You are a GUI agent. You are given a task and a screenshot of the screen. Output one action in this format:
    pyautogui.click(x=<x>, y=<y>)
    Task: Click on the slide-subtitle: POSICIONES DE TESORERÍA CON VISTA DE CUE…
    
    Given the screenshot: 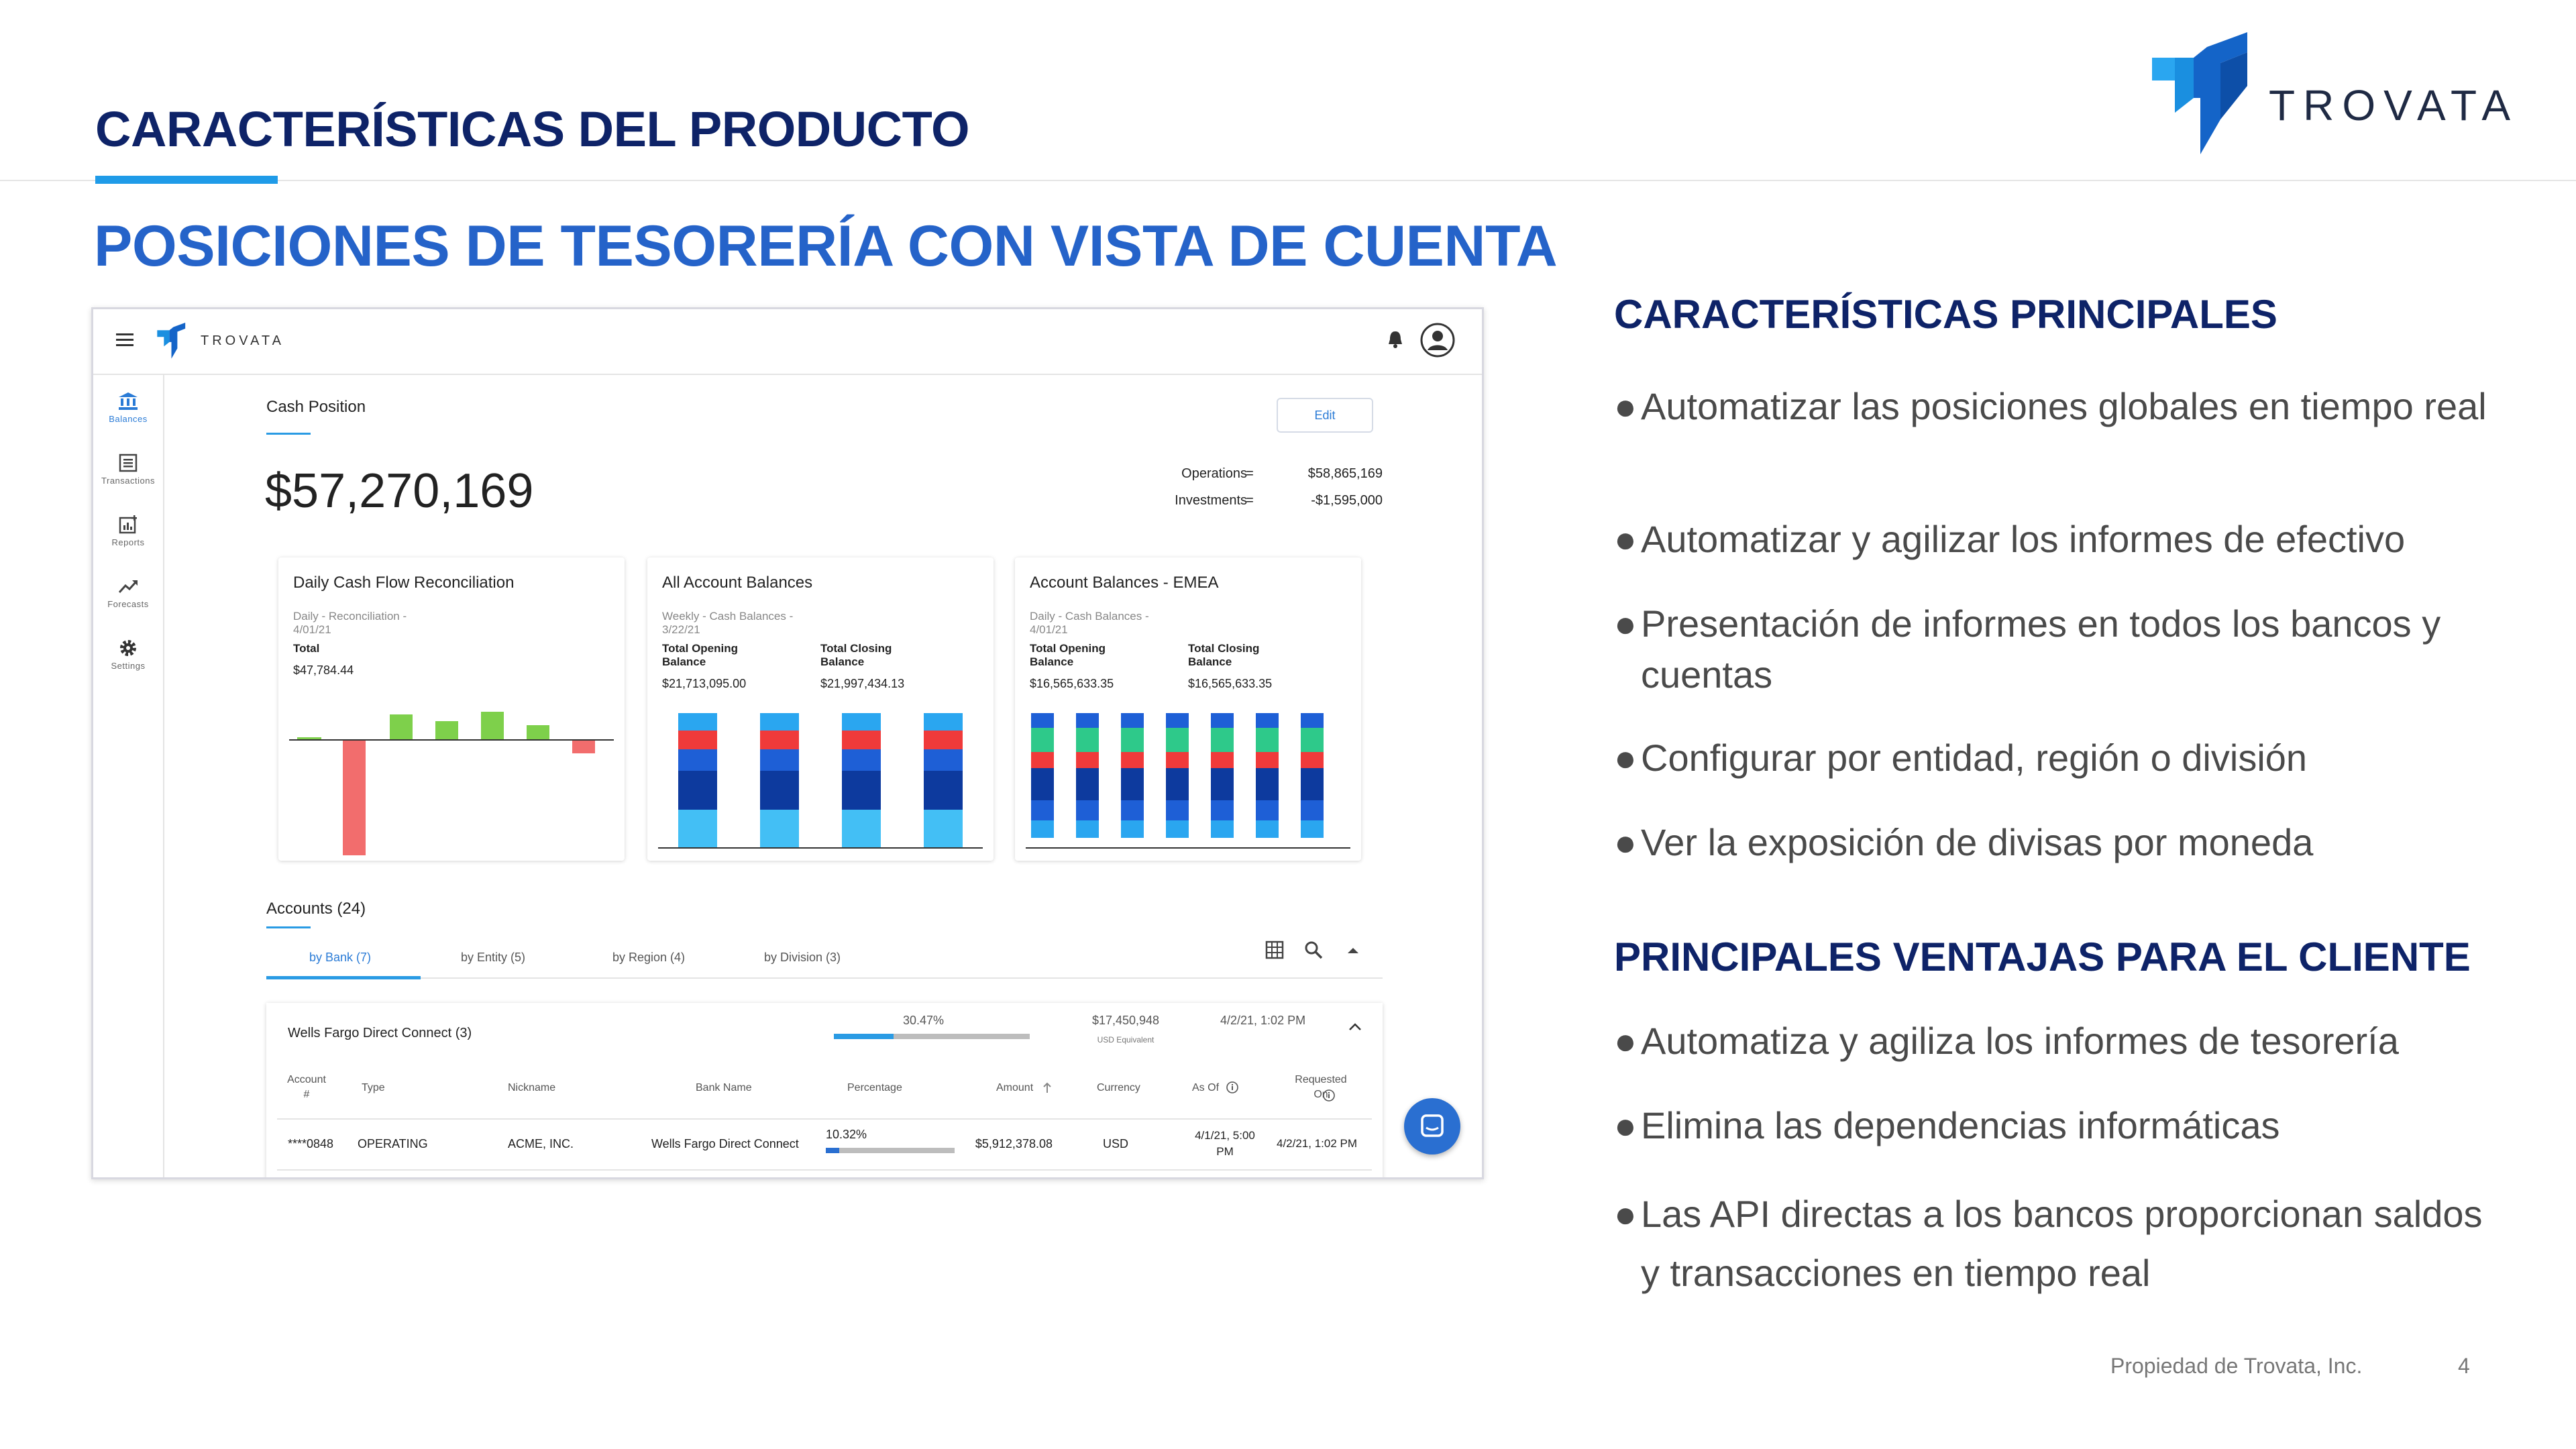 What is the action you would take?
    pyautogui.click(x=826, y=246)
    